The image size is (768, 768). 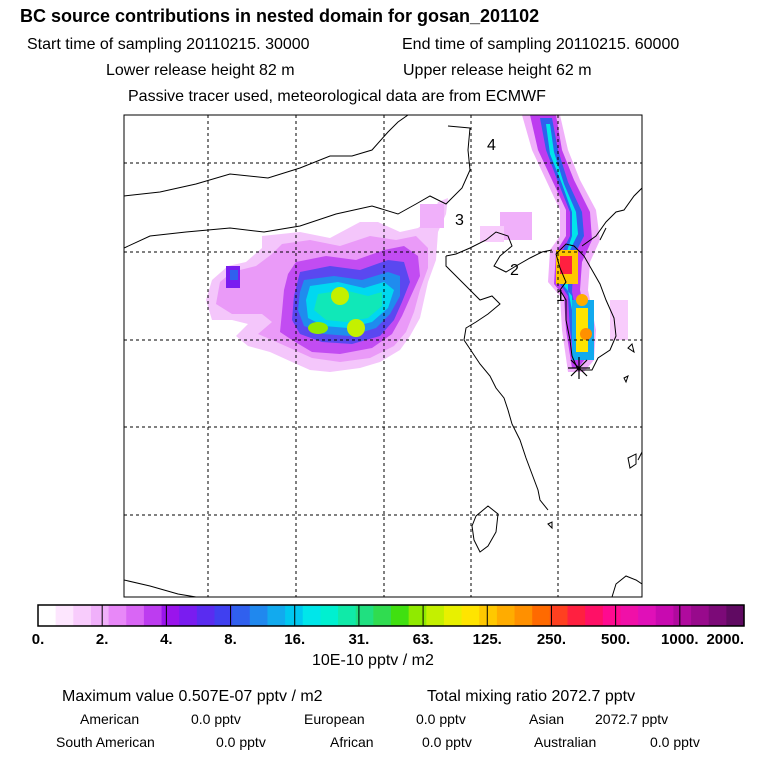 What do you see at coordinates (675, 742) in the screenshot?
I see `region-value-australian: 0.0 pptv` at bounding box center [675, 742].